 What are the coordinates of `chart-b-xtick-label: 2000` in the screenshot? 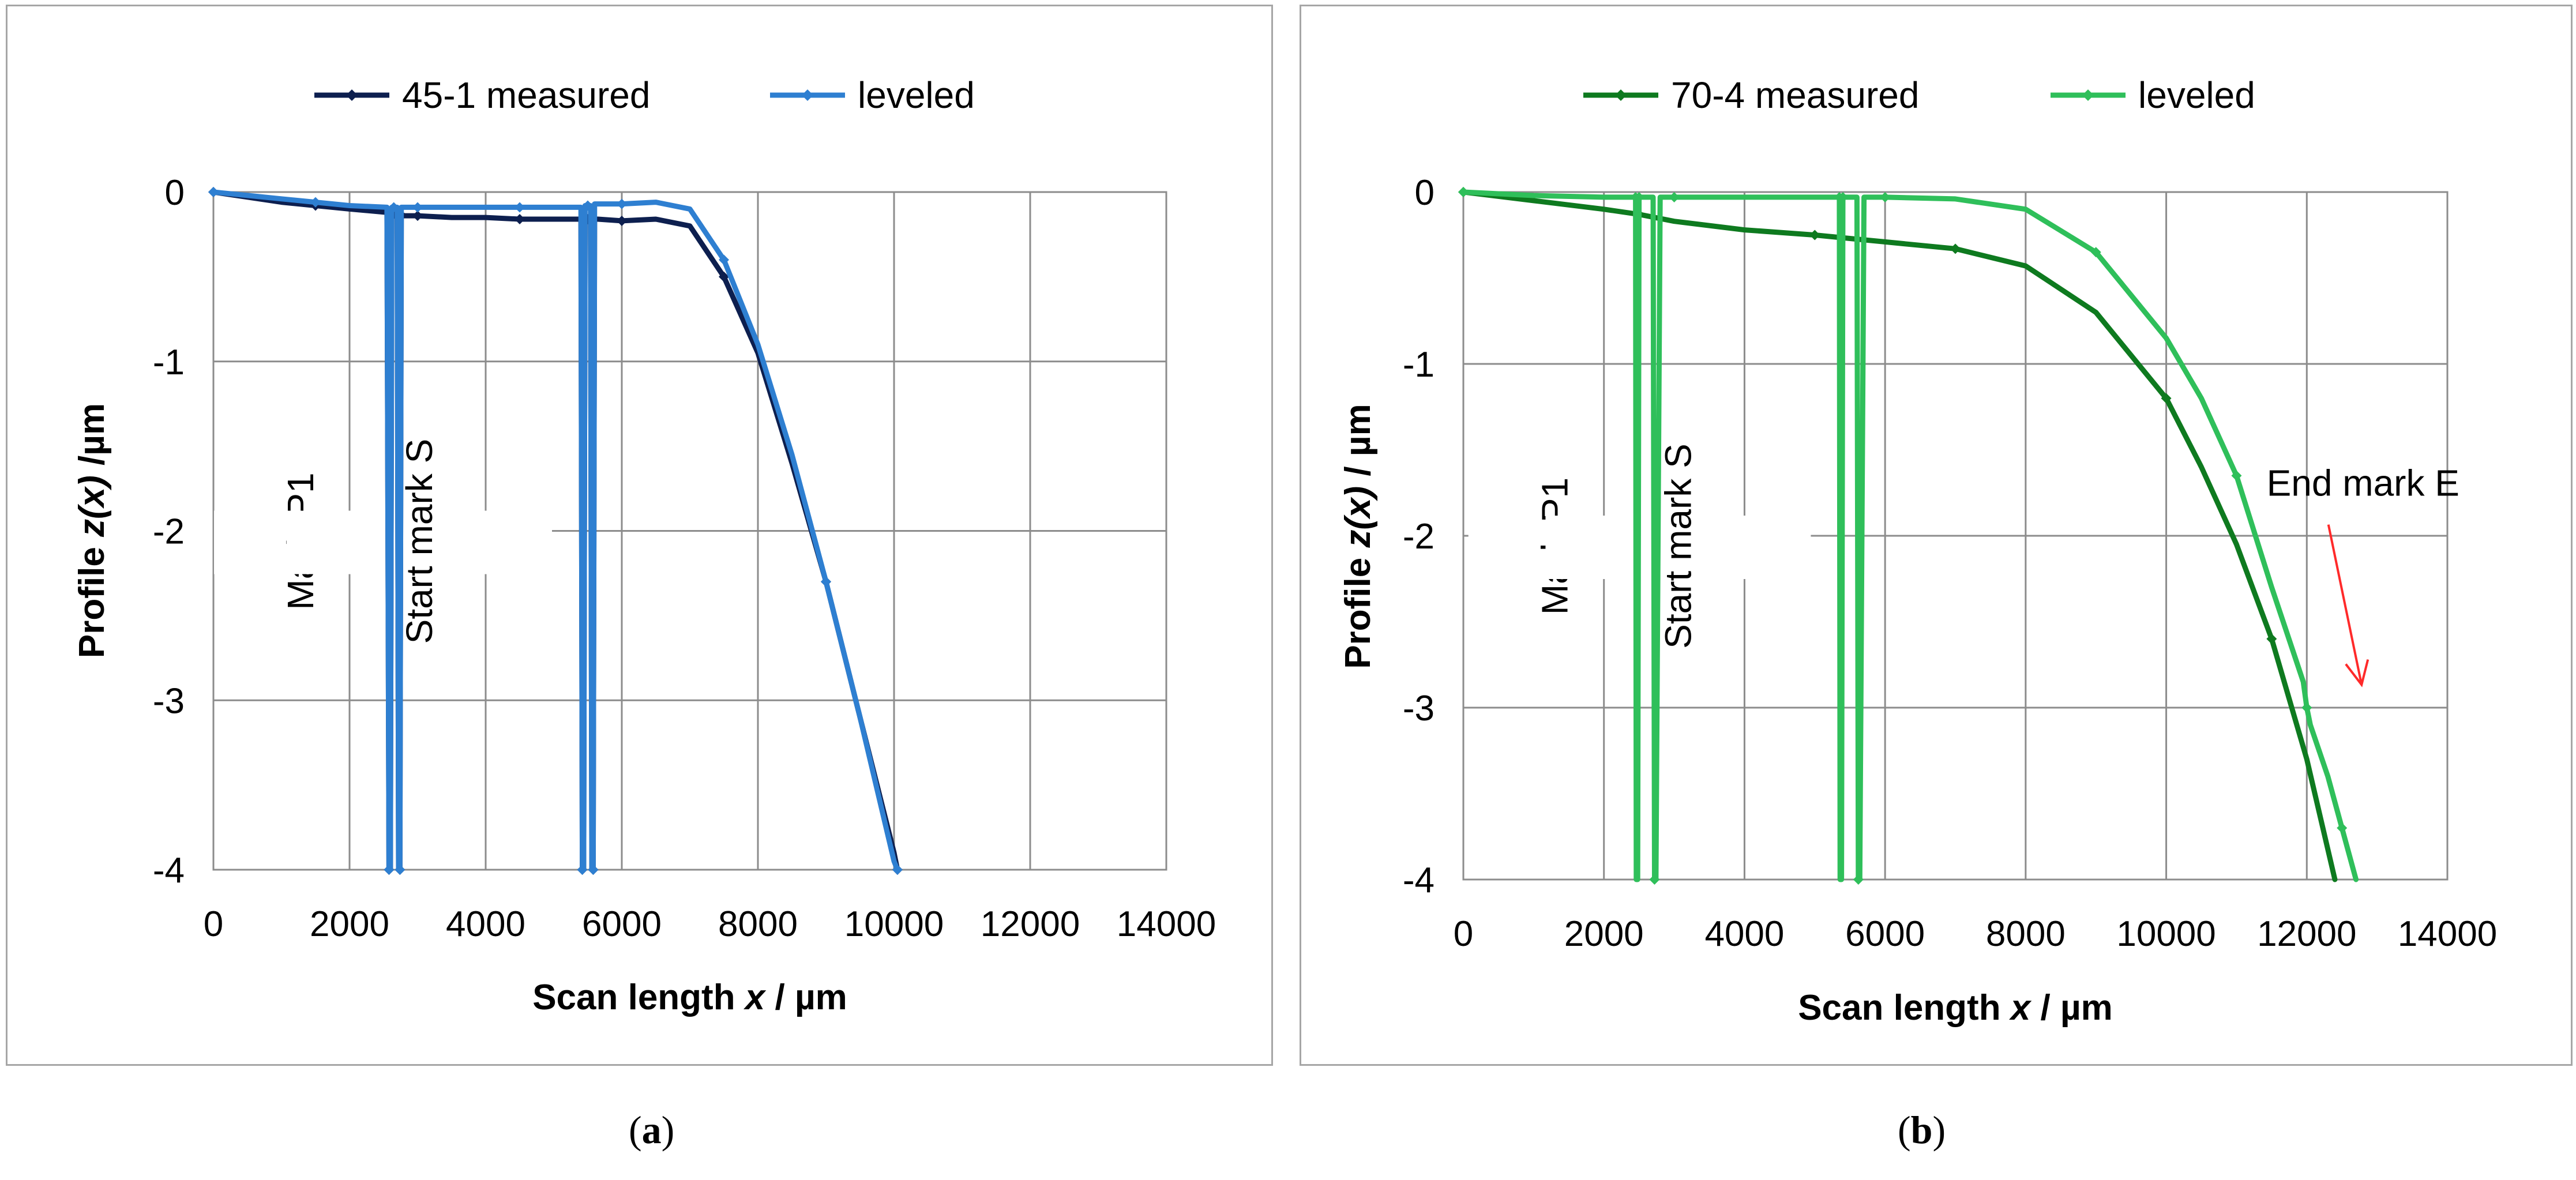 It's located at (1604, 934).